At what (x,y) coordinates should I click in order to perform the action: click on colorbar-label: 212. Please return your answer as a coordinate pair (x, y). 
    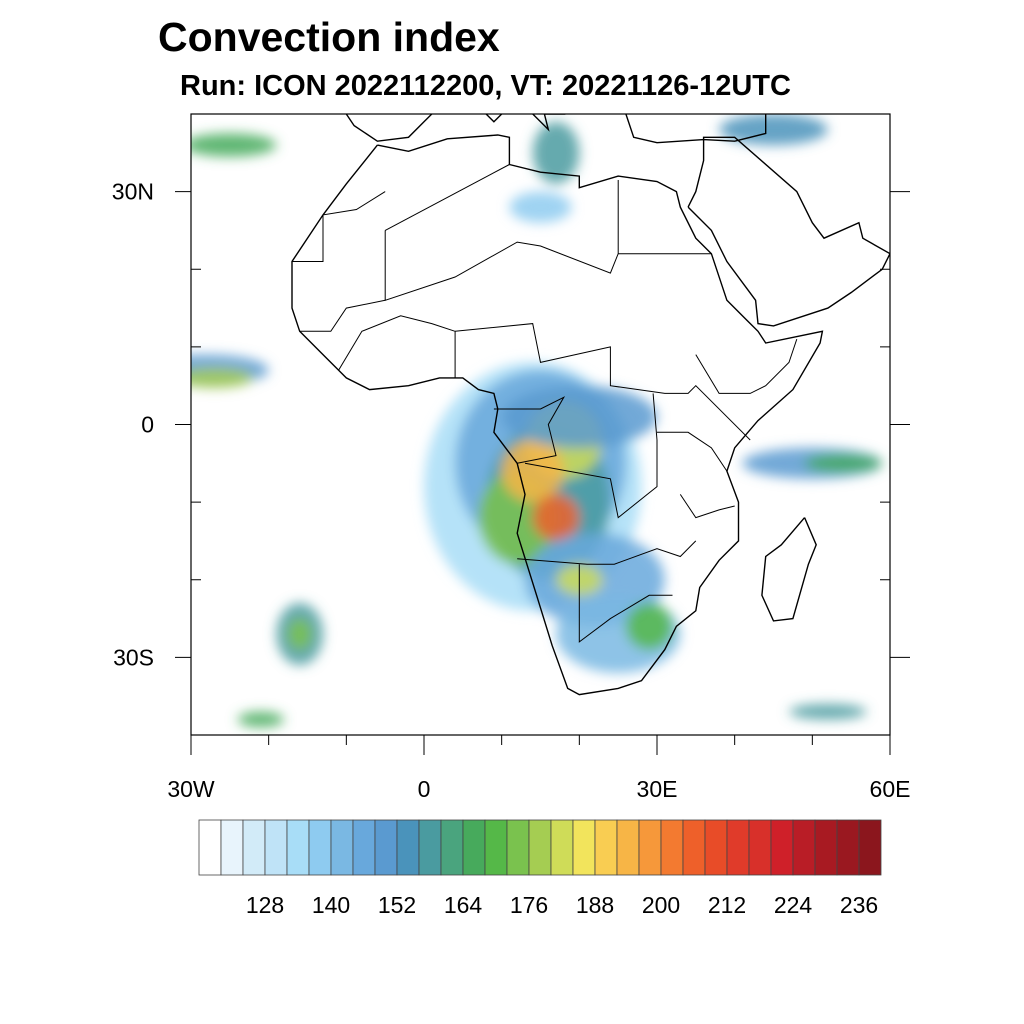
    Looking at the image, I should click on (727, 905).